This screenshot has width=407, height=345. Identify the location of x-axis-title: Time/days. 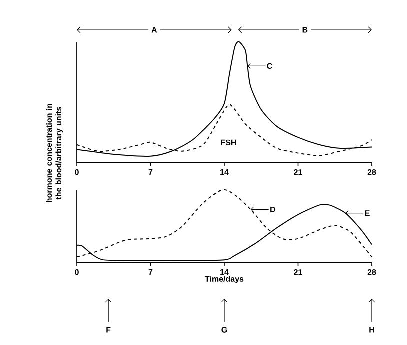
(224, 280).